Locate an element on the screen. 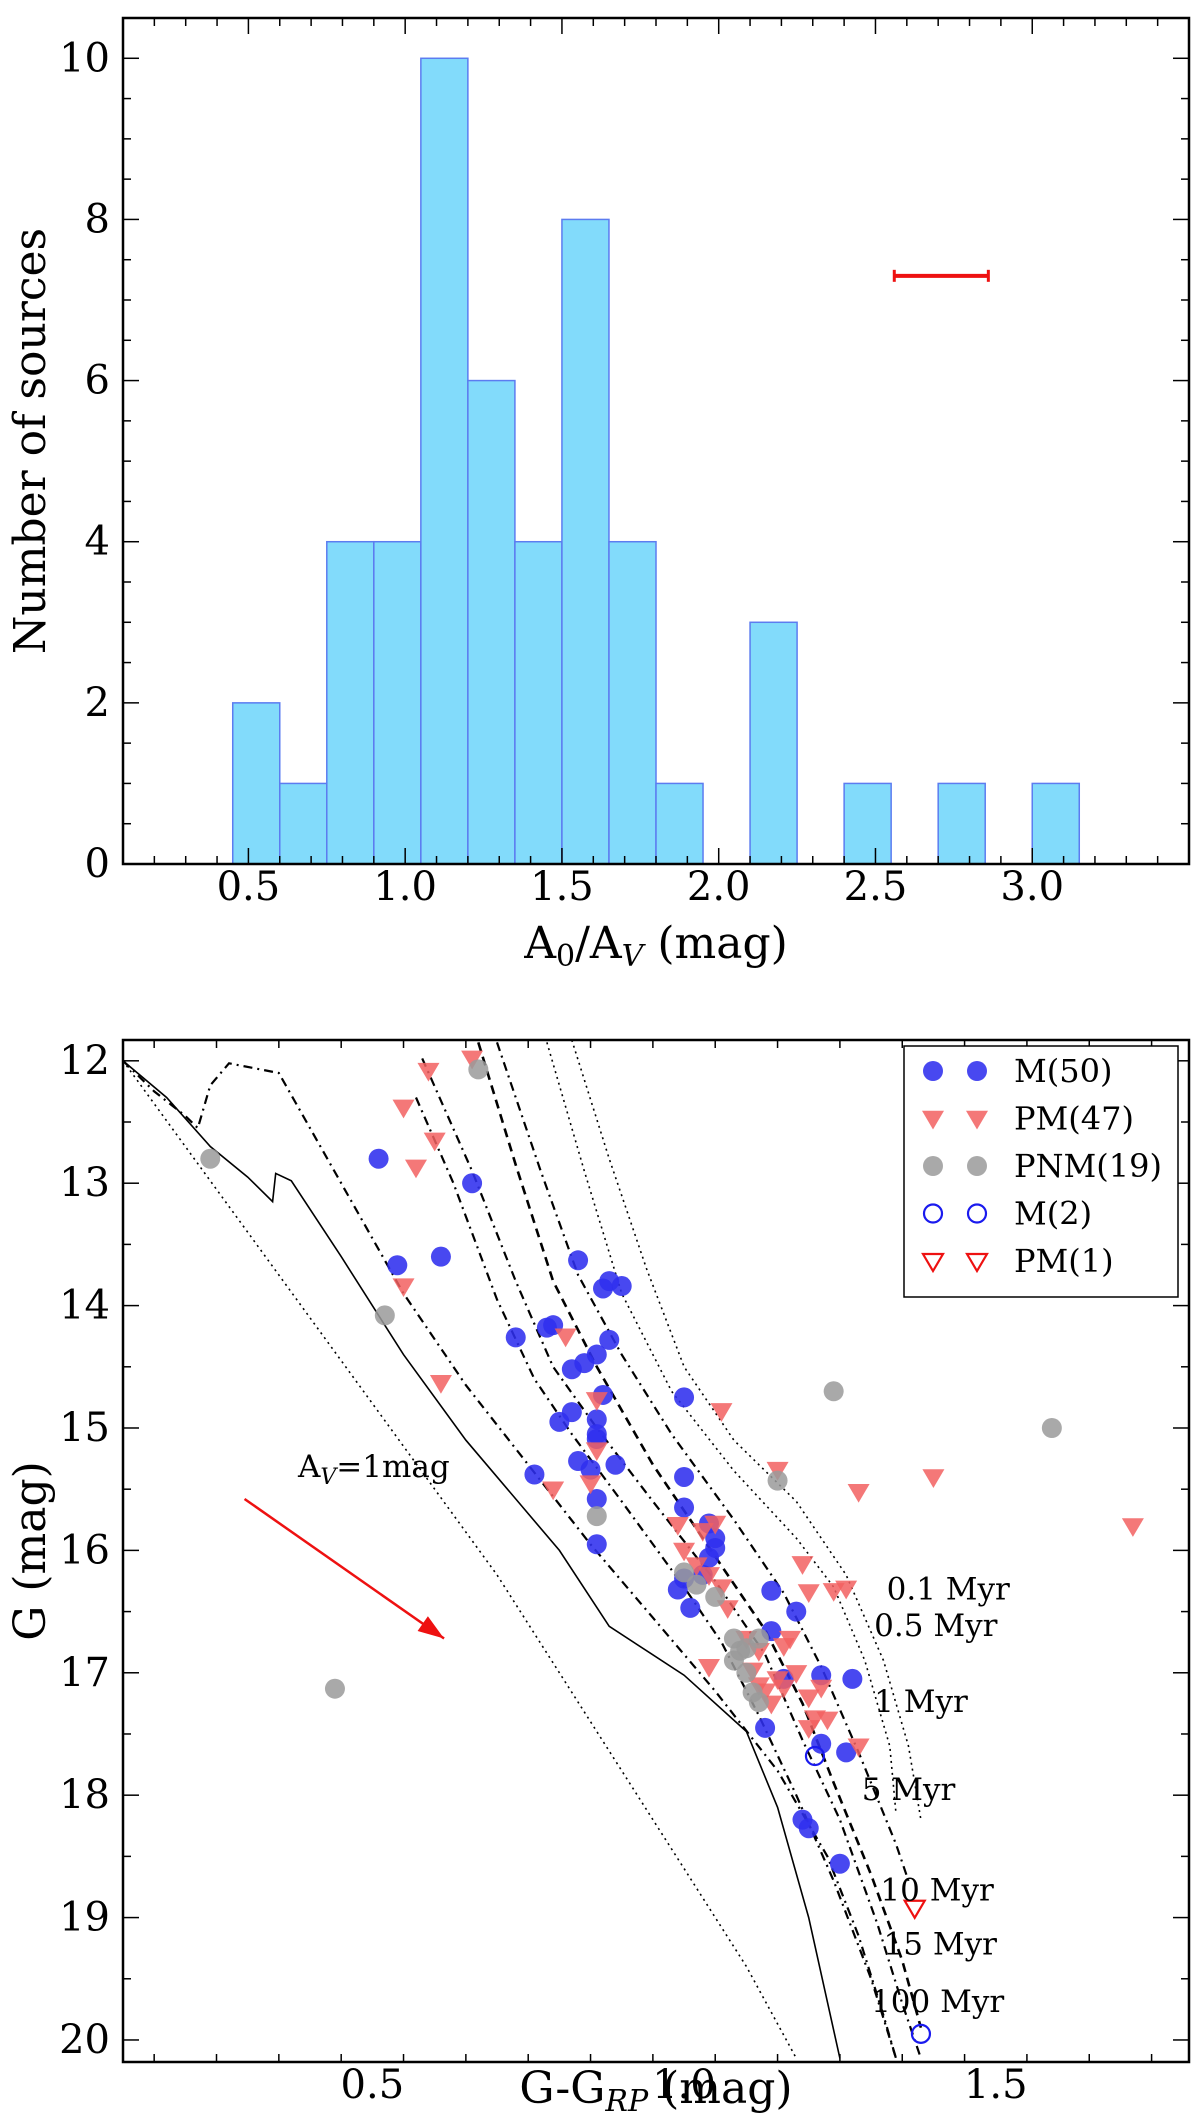 This screenshot has width=1200, height=2114. point-m2 is located at coordinates (921, 2033).